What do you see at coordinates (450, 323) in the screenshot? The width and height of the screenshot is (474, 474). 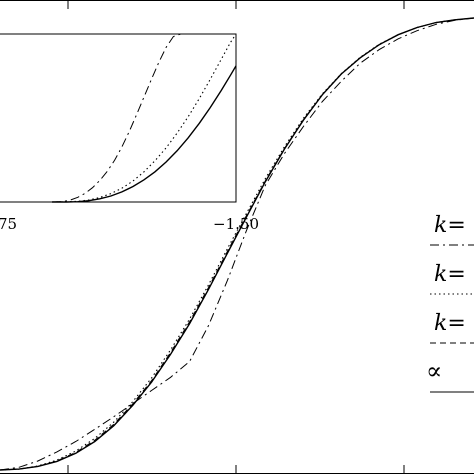 I see `legend-label-3: k=` at bounding box center [450, 323].